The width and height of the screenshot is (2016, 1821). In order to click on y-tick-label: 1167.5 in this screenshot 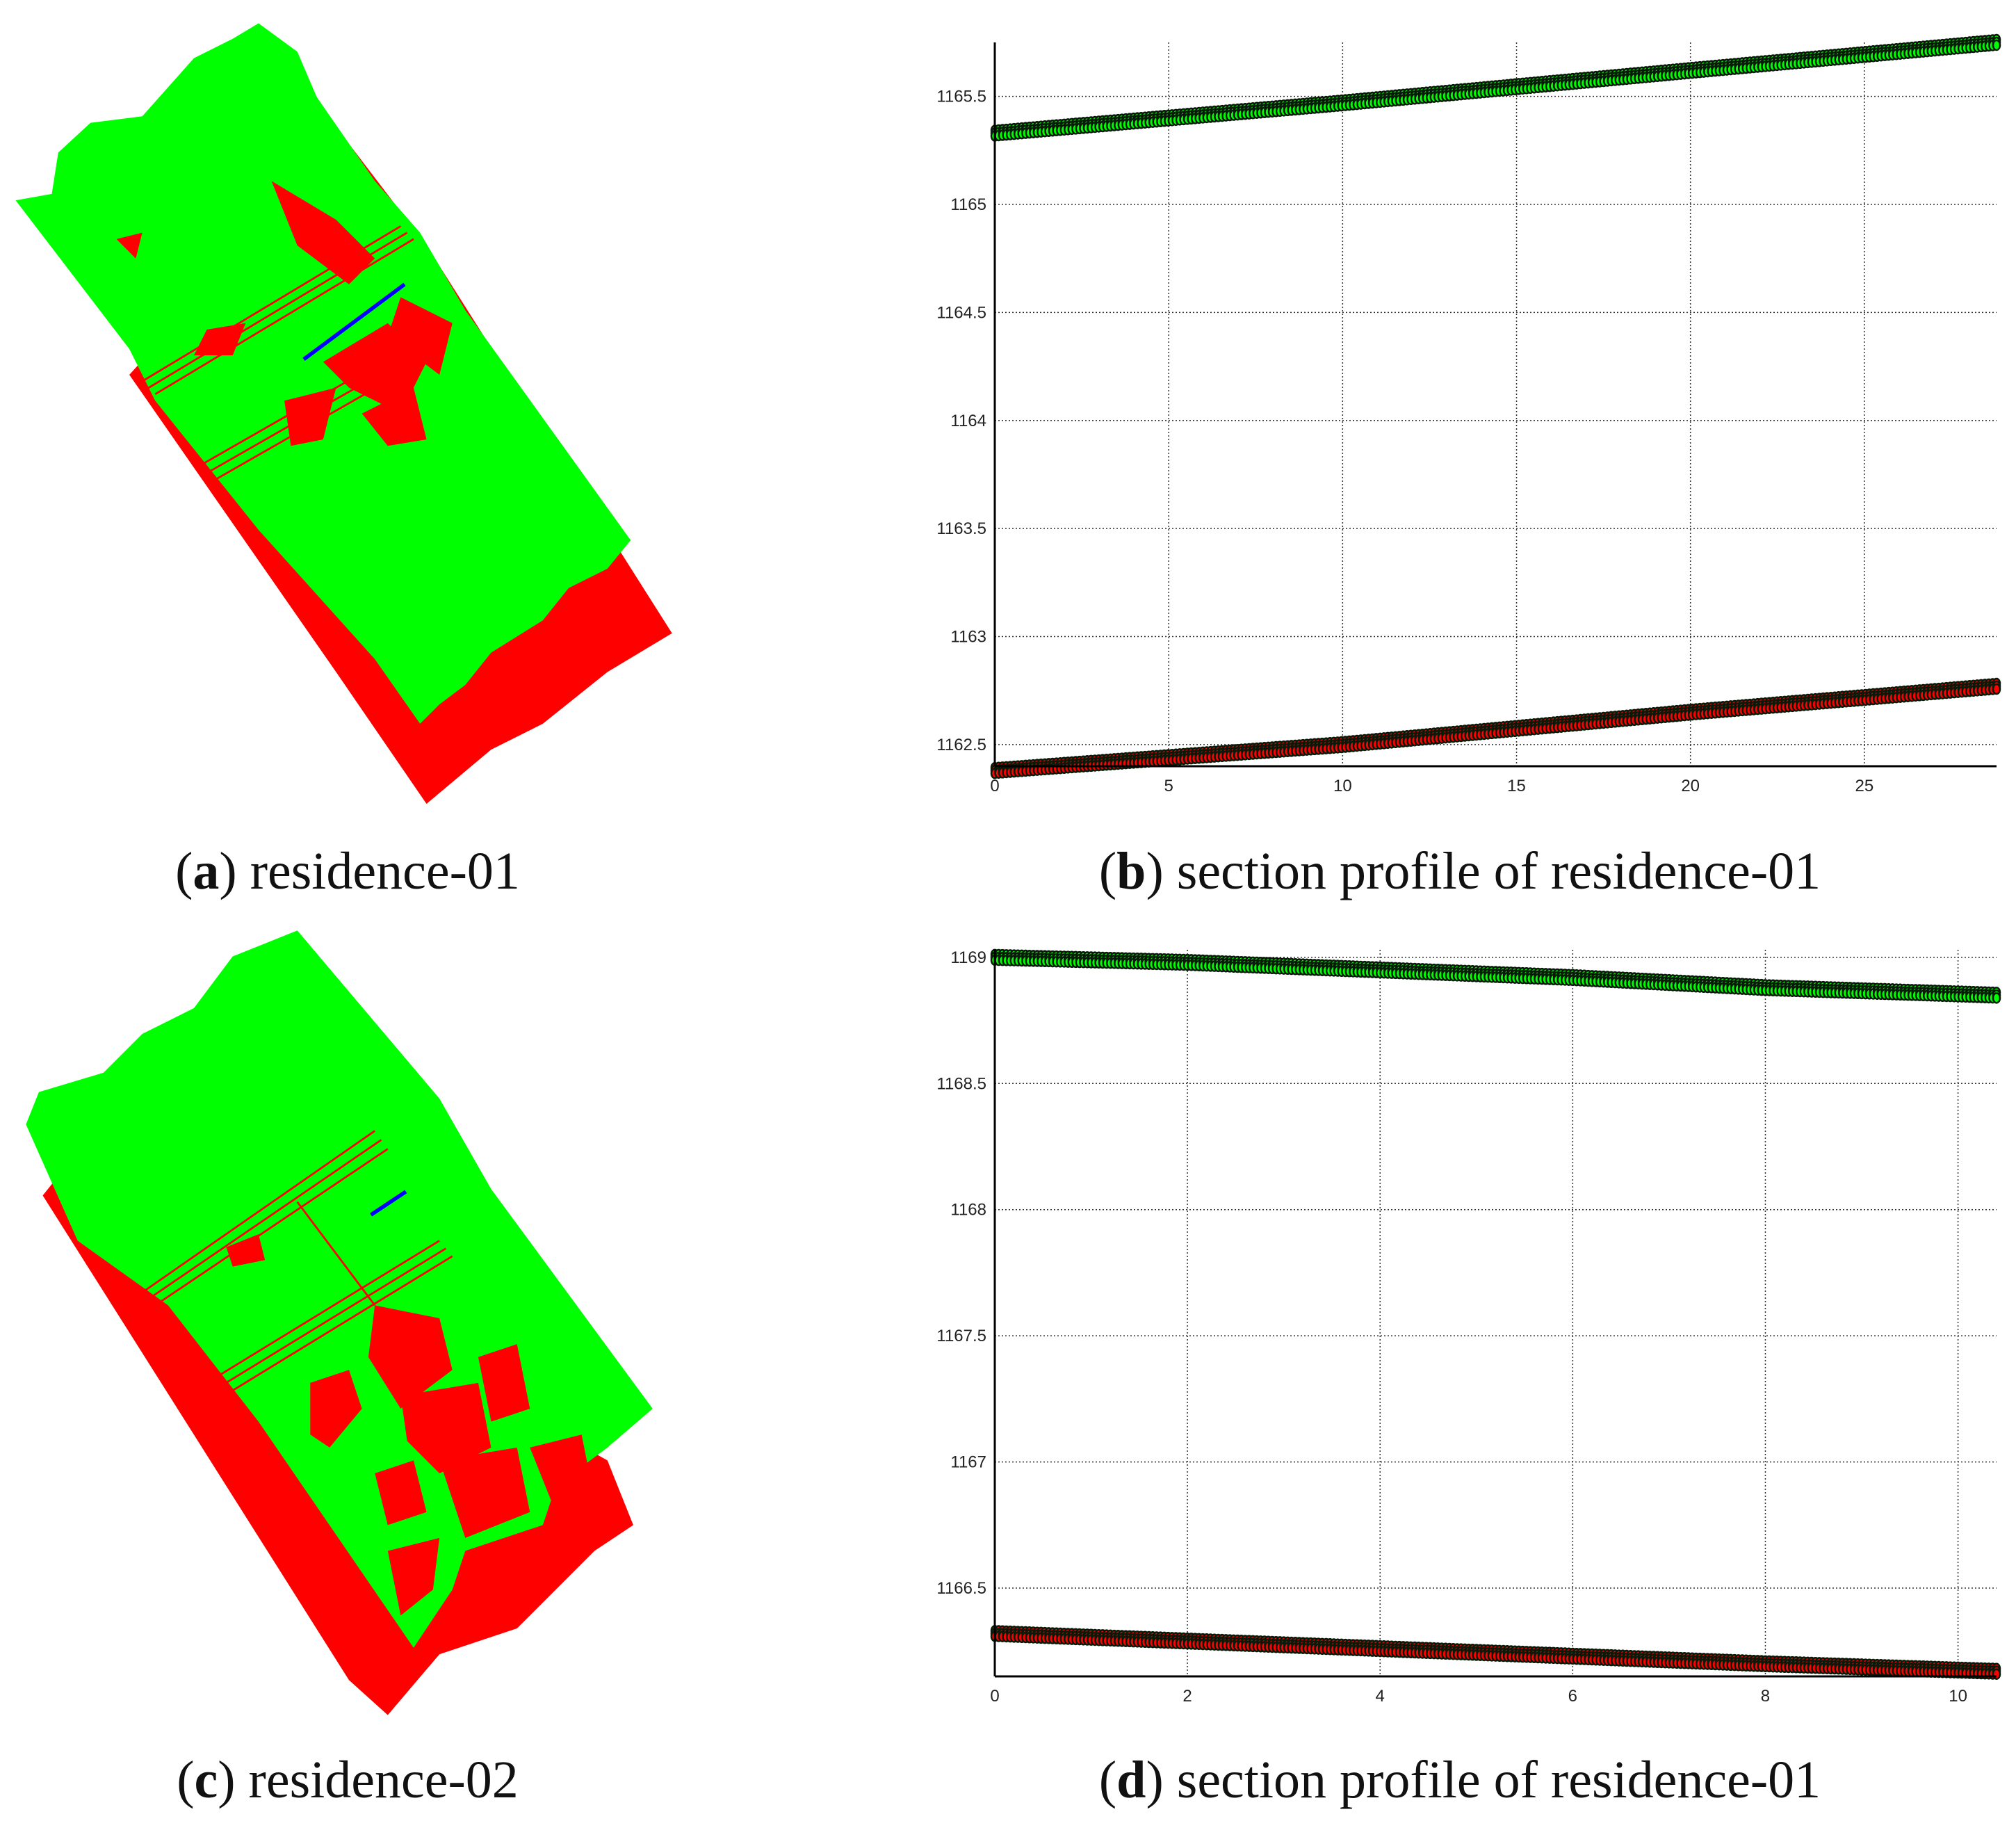, I will do `click(961, 1336)`.